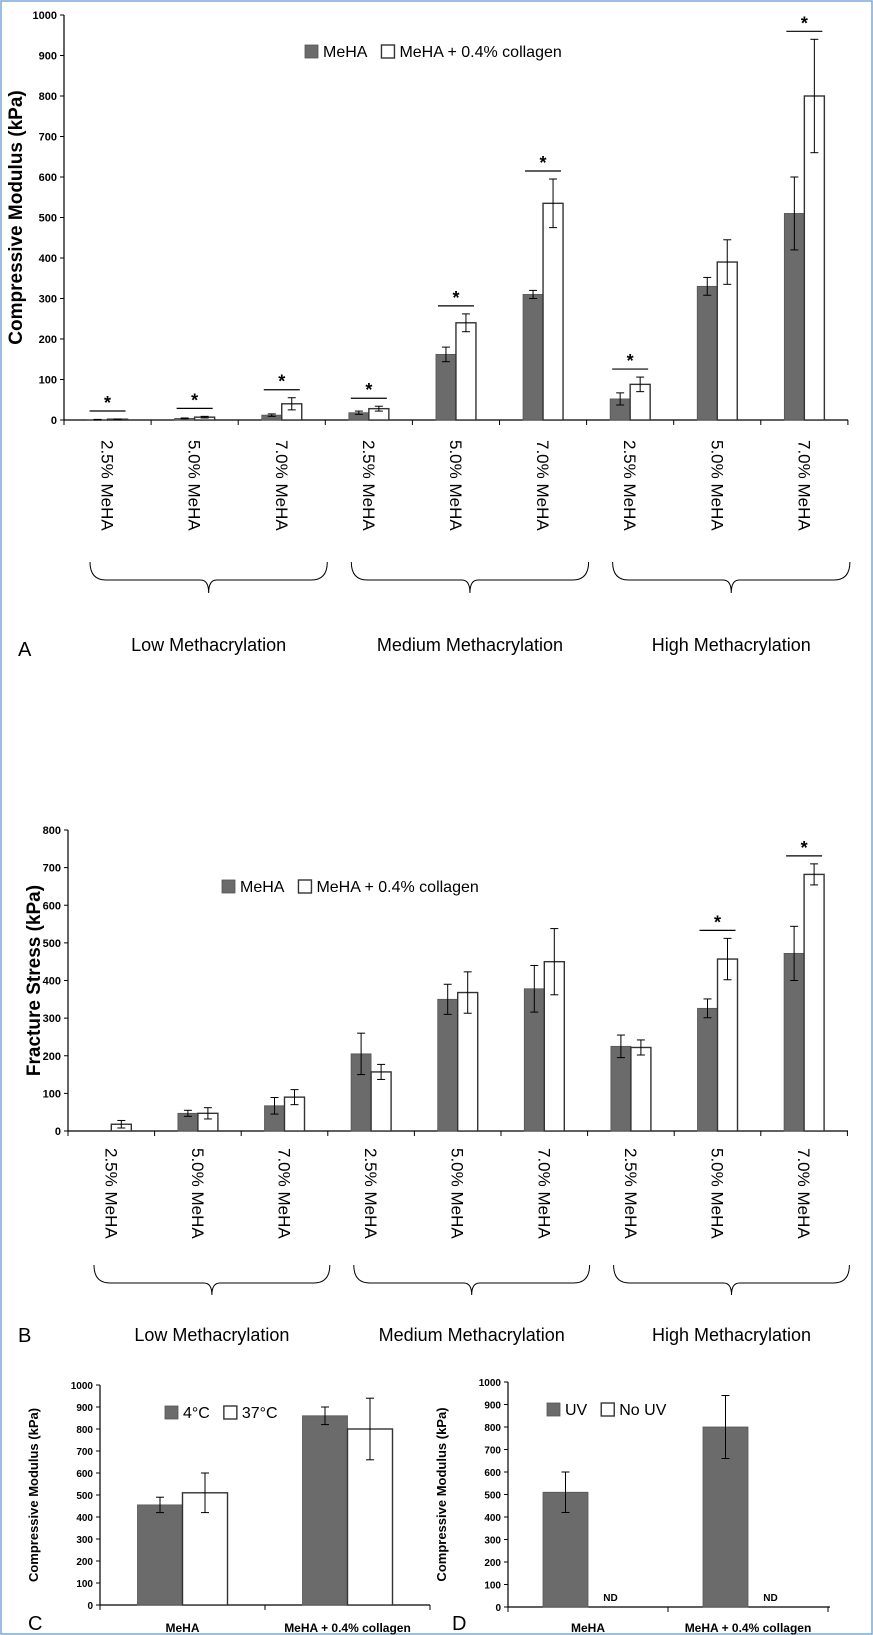 The image size is (873, 1635). Describe the element at coordinates (25, 650) in the screenshot. I see `panel-letter: A` at that location.